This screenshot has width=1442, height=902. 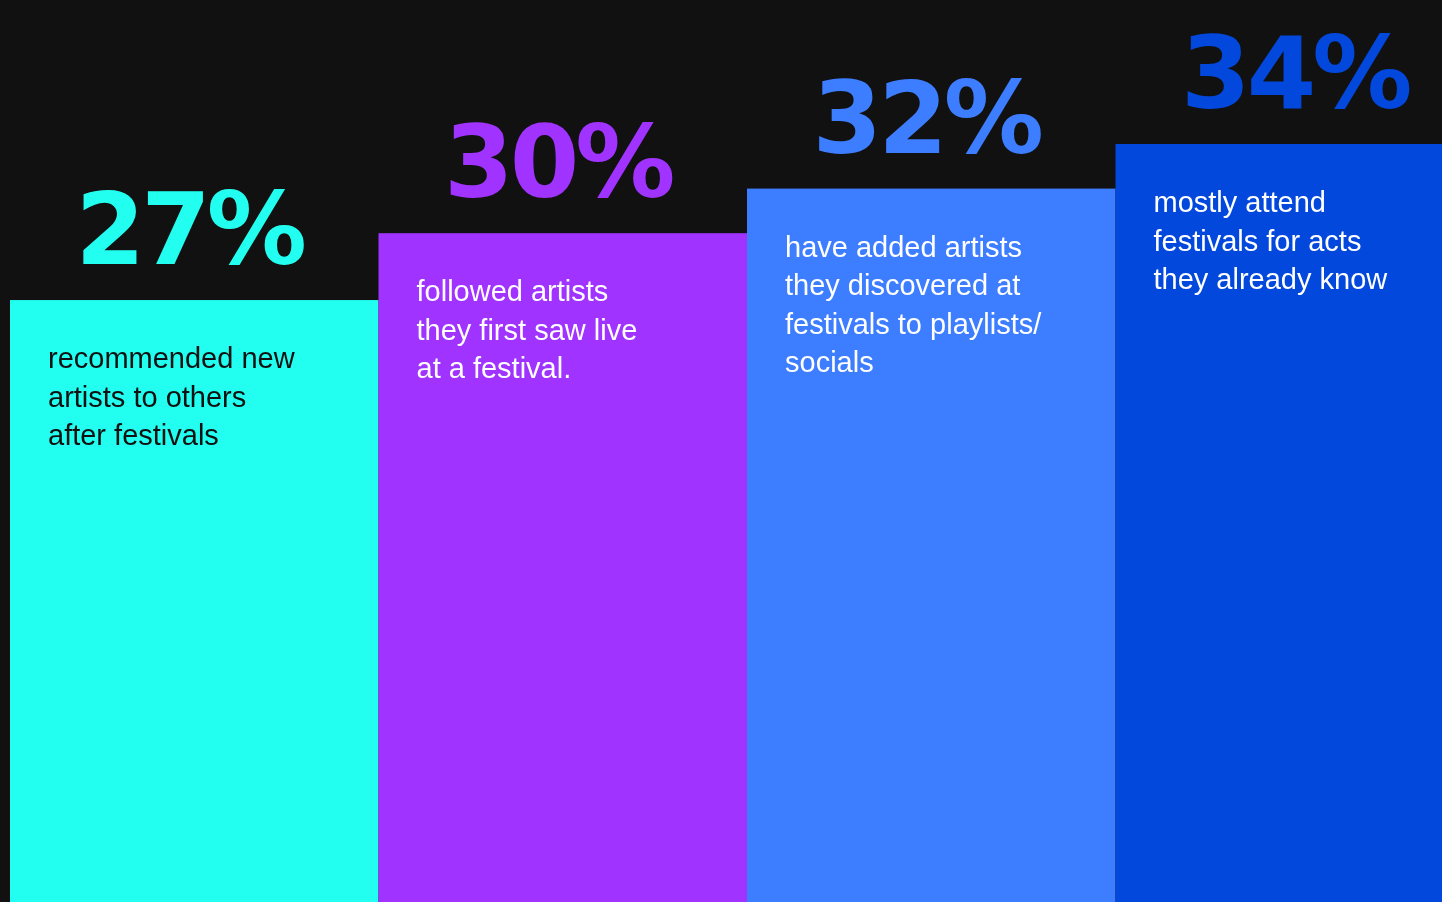 I want to click on x-tick-label: recommended new artists to others after festivals, so click(x=172, y=397).